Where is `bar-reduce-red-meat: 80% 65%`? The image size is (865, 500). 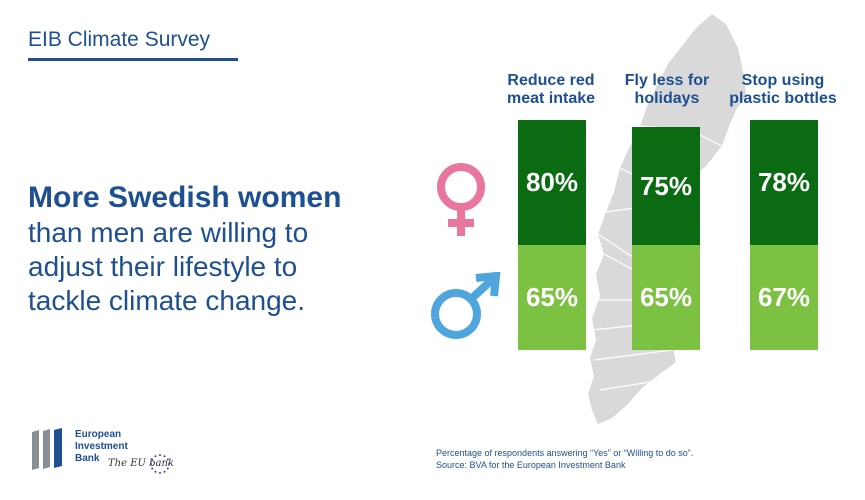
bar-reduce-red-meat: 80% 65% is located at coordinates (552, 235).